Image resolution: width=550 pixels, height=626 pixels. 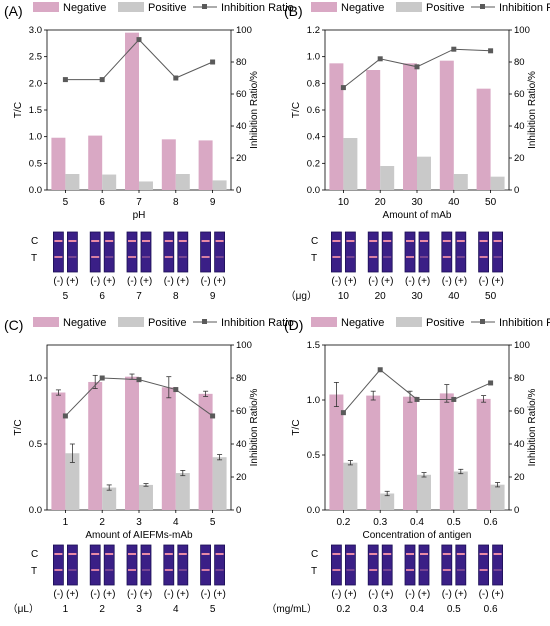 I want to click on strip-number: 5, so click(x=66, y=296).